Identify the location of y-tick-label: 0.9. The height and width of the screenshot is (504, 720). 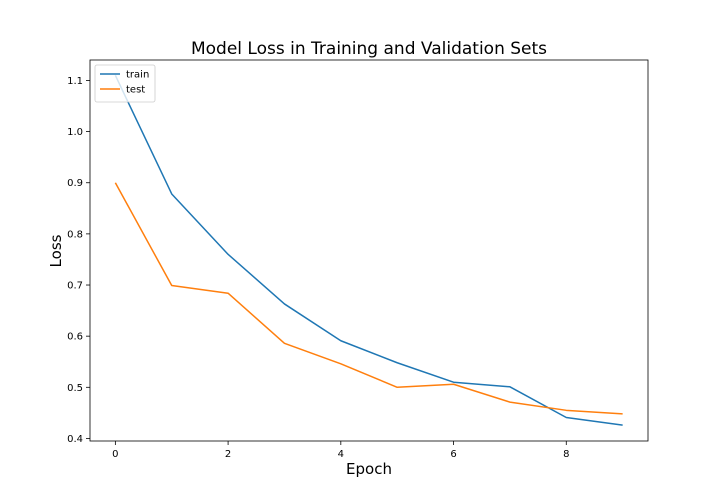
(75, 183).